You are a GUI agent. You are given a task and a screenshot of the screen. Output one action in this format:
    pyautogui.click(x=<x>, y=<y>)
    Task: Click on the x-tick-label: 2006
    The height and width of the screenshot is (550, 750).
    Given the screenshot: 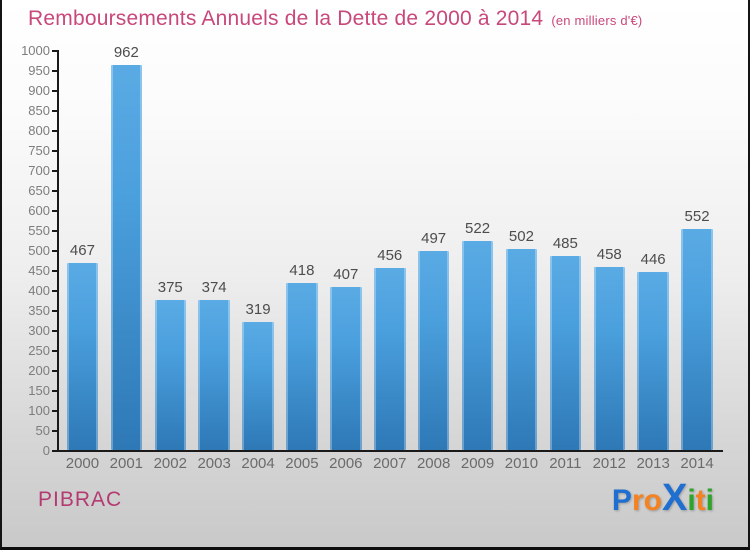 What is the action you would take?
    pyautogui.click(x=346, y=463)
    